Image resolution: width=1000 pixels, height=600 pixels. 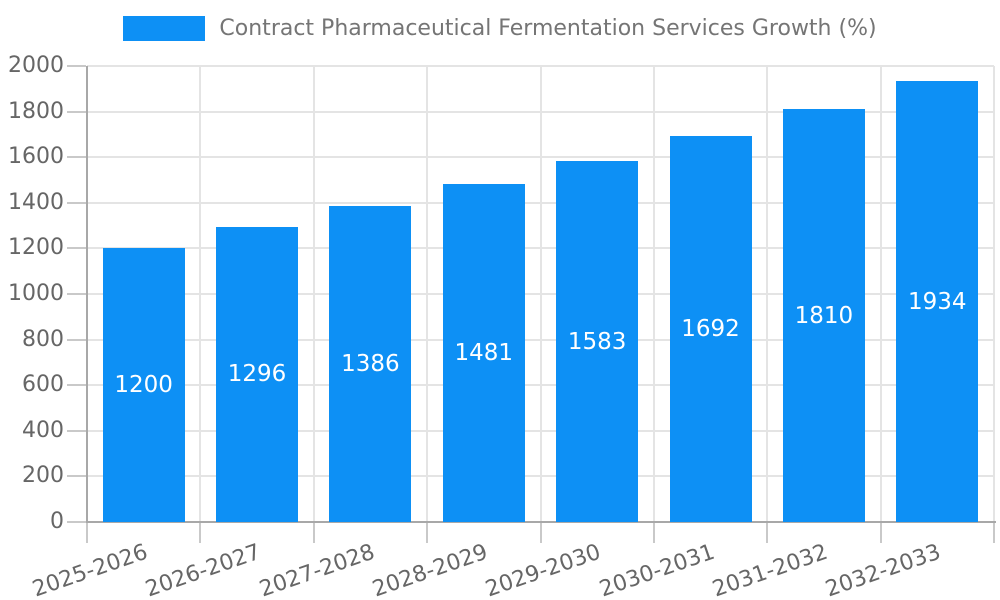 What do you see at coordinates (657, 569) in the screenshot?
I see `x-tick-label: 2030-2031` at bounding box center [657, 569].